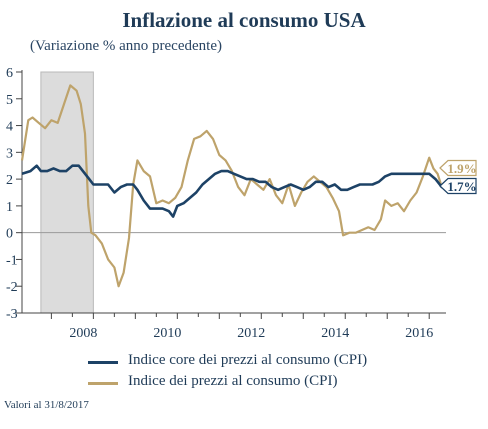  Describe the element at coordinates (248, 360) in the screenshot. I see `legend-label-core: Indice core dei prezzi al consumo (CPI)` at that location.